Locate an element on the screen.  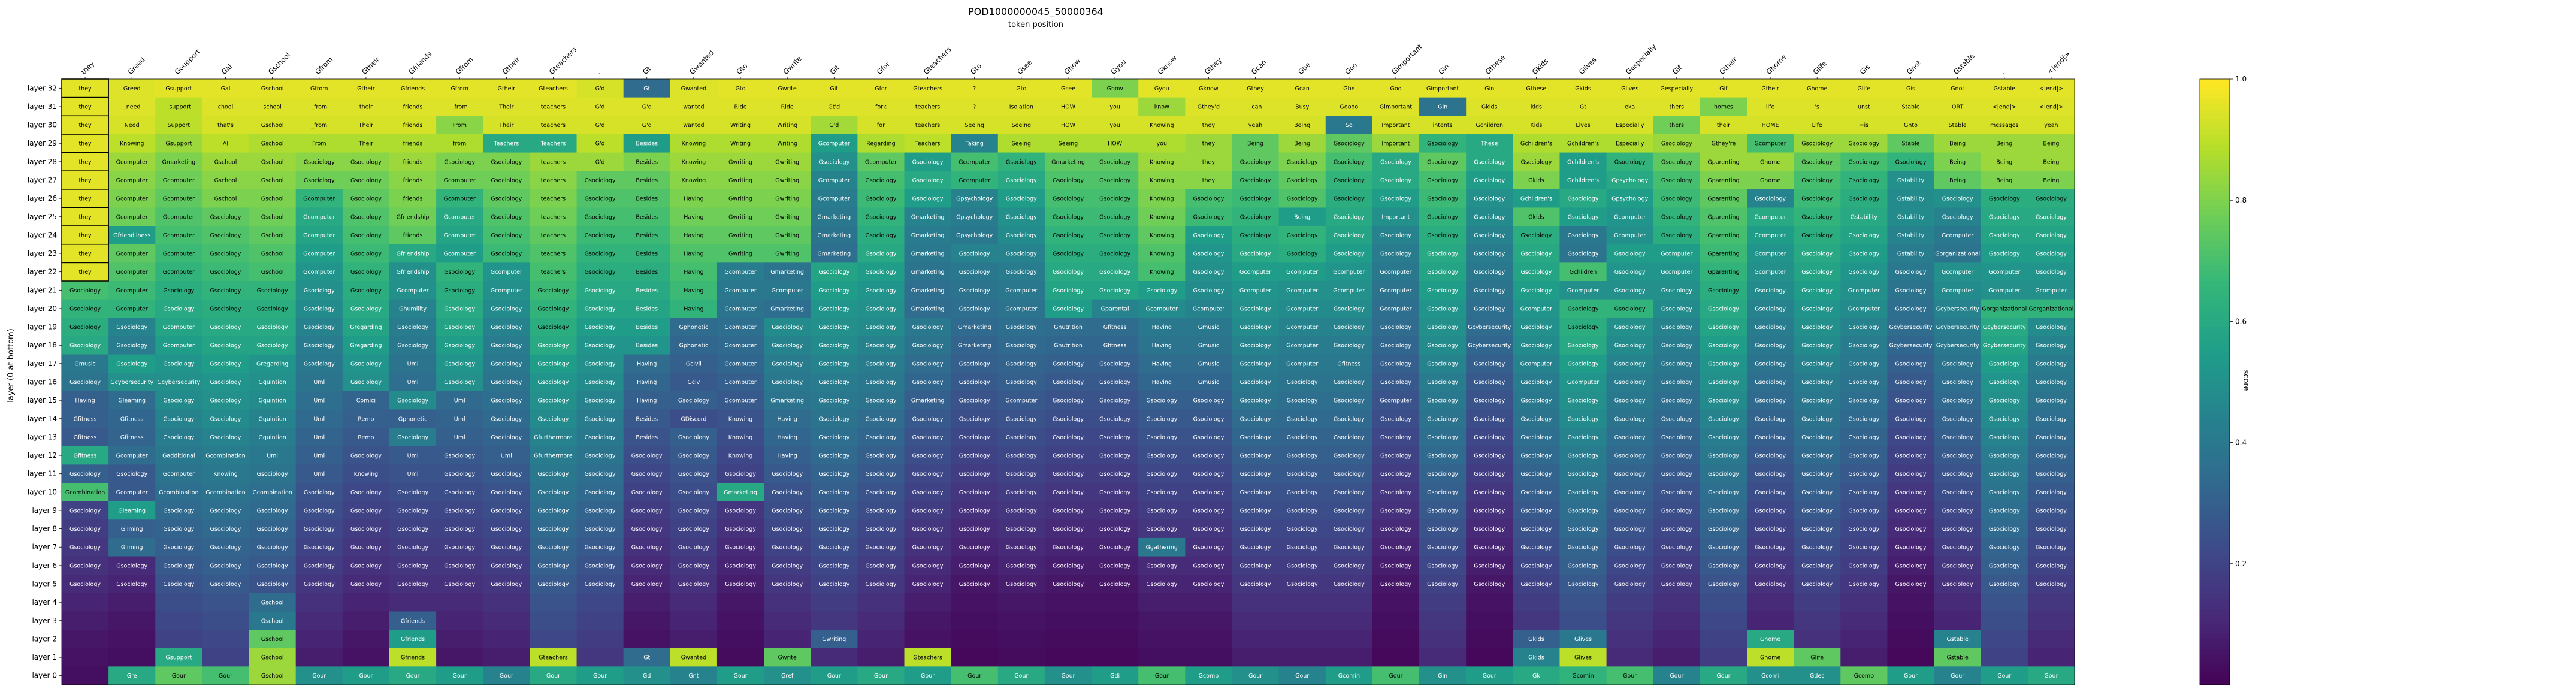
cell-label: Ghome is located at coordinates (1770, 181).